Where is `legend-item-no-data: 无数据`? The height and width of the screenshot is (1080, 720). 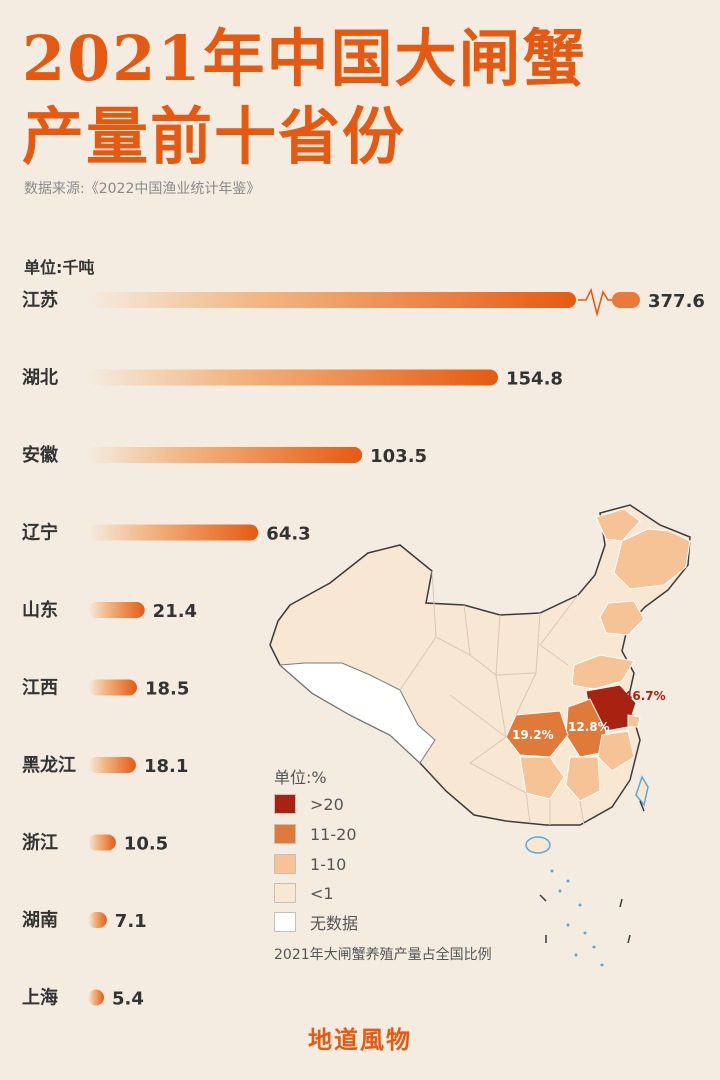 legend-item-no-data: 无数据 is located at coordinates (316, 922).